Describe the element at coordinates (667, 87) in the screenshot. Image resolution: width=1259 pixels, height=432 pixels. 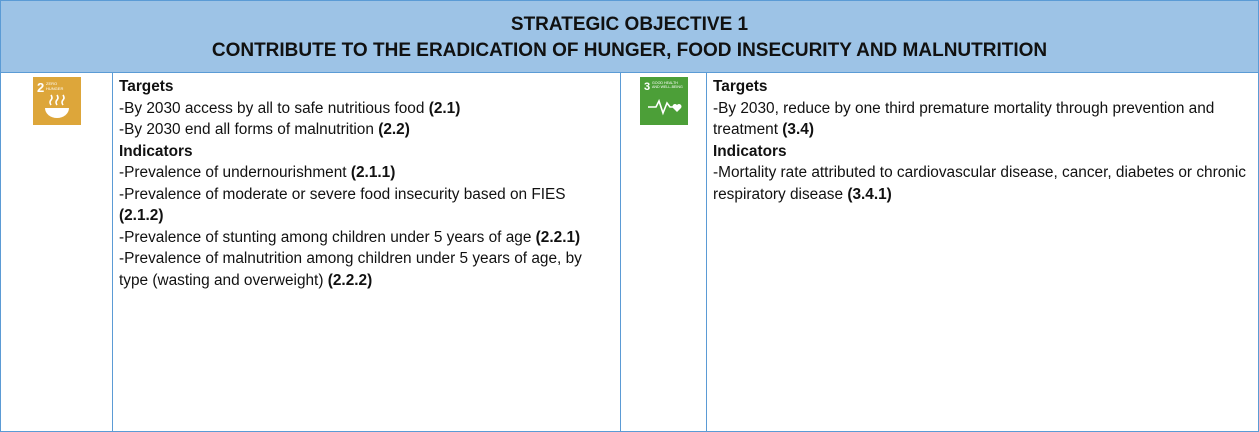
I see `icon-label: AND WELL-BEING` at that location.